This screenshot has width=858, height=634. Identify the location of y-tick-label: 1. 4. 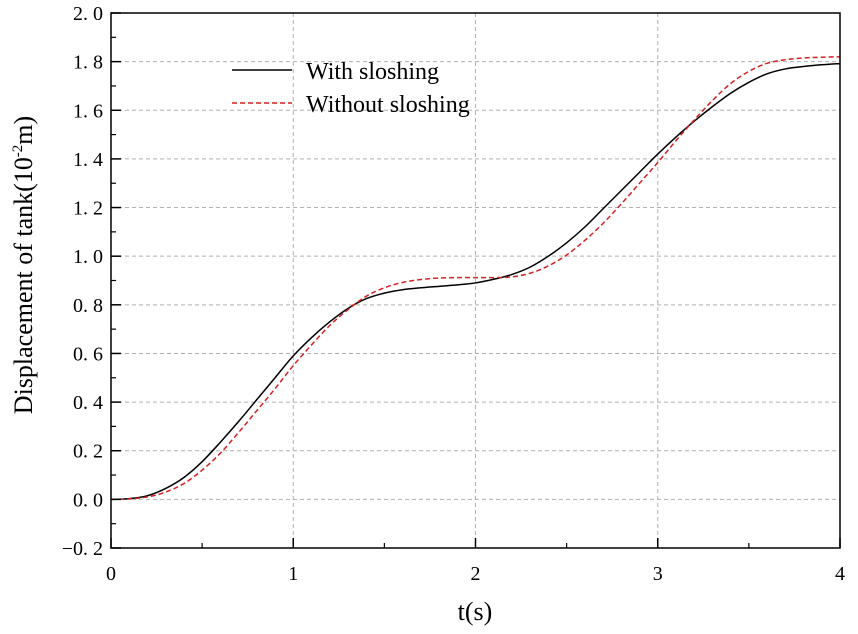
(88, 160).